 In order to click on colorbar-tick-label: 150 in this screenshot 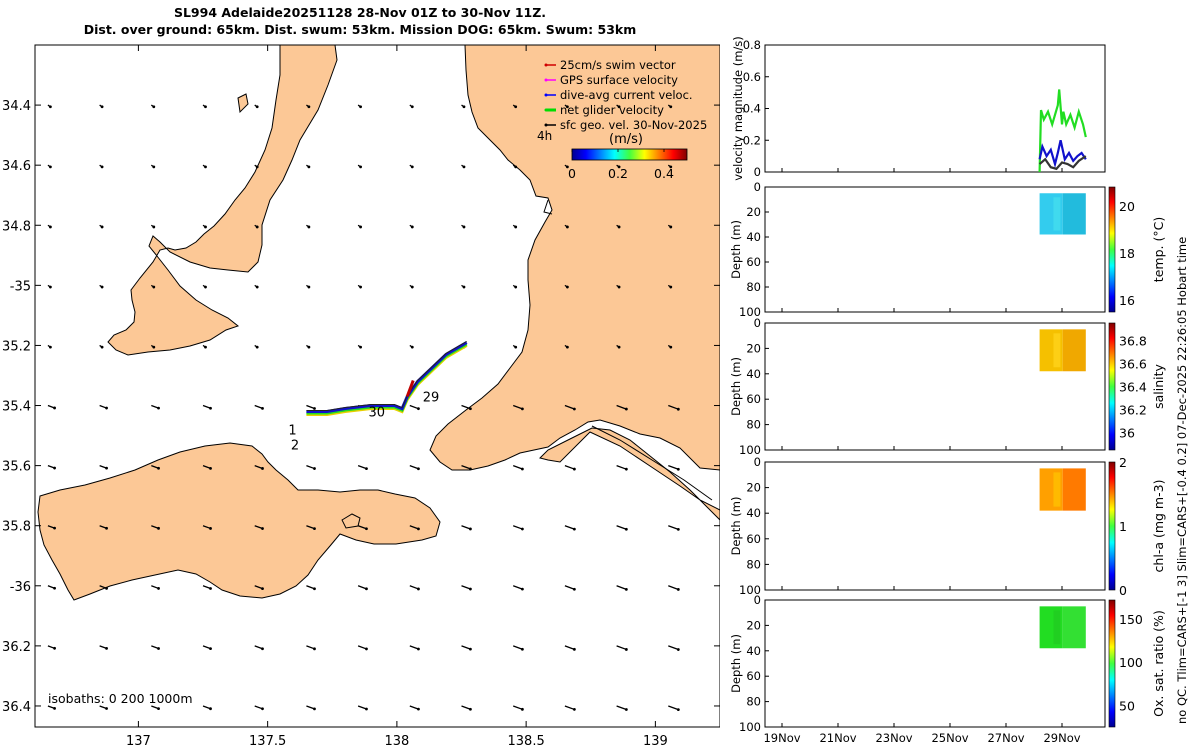, I will do `click(1131, 619)`.